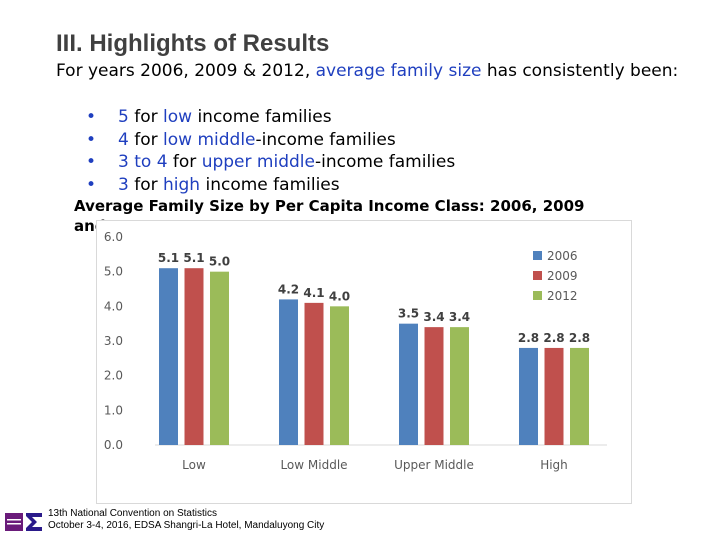 Image resolution: width=720 pixels, height=540 pixels. I want to click on slide-title: III. Highlights of Results, so click(193, 43).